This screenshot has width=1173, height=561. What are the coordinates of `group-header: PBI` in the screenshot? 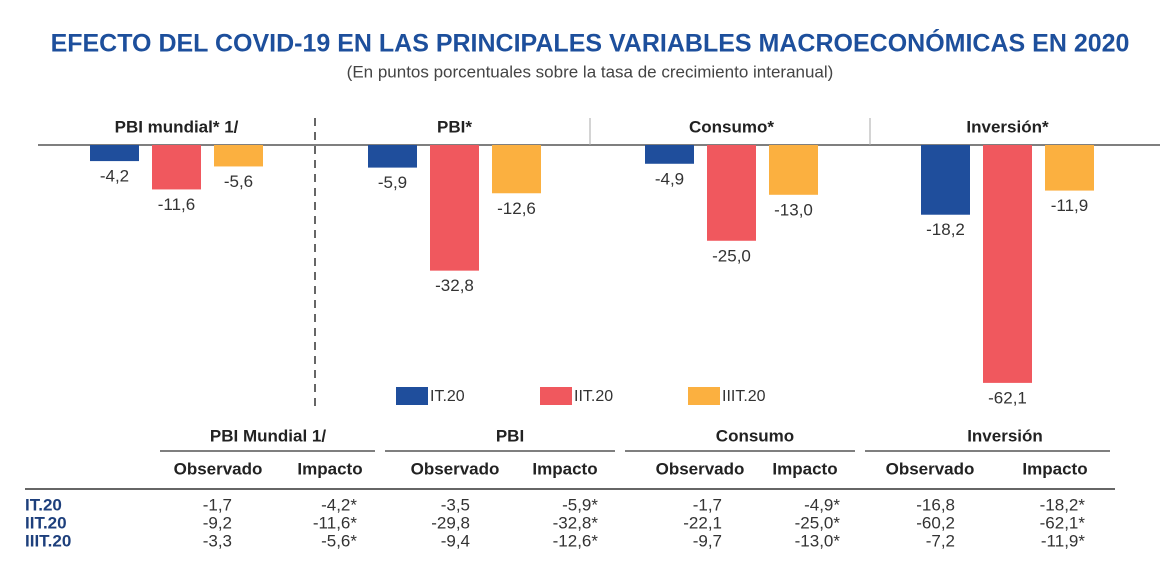 It's located at (510, 435).